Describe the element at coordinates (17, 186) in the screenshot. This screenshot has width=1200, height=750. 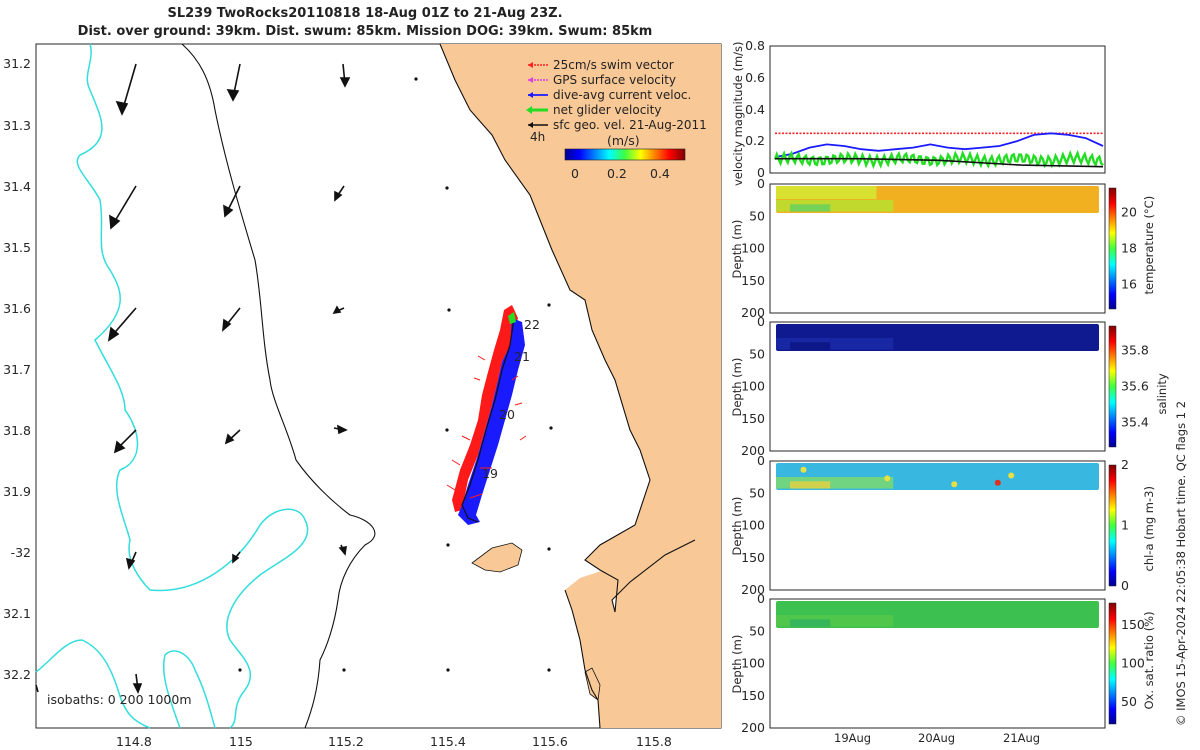
I see `lat-tick: 31.4` at that location.